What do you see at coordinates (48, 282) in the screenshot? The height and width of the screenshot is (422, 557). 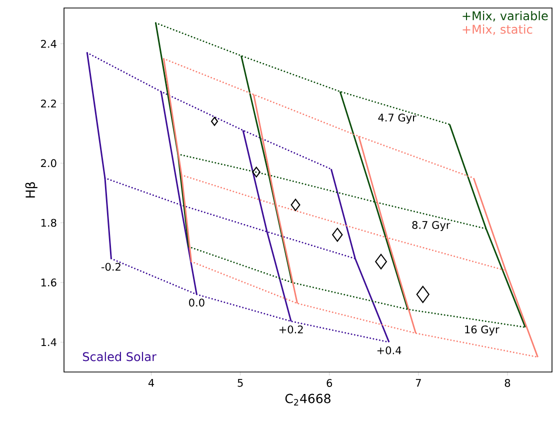 I see `y-tick-label: 1.6` at bounding box center [48, 282].